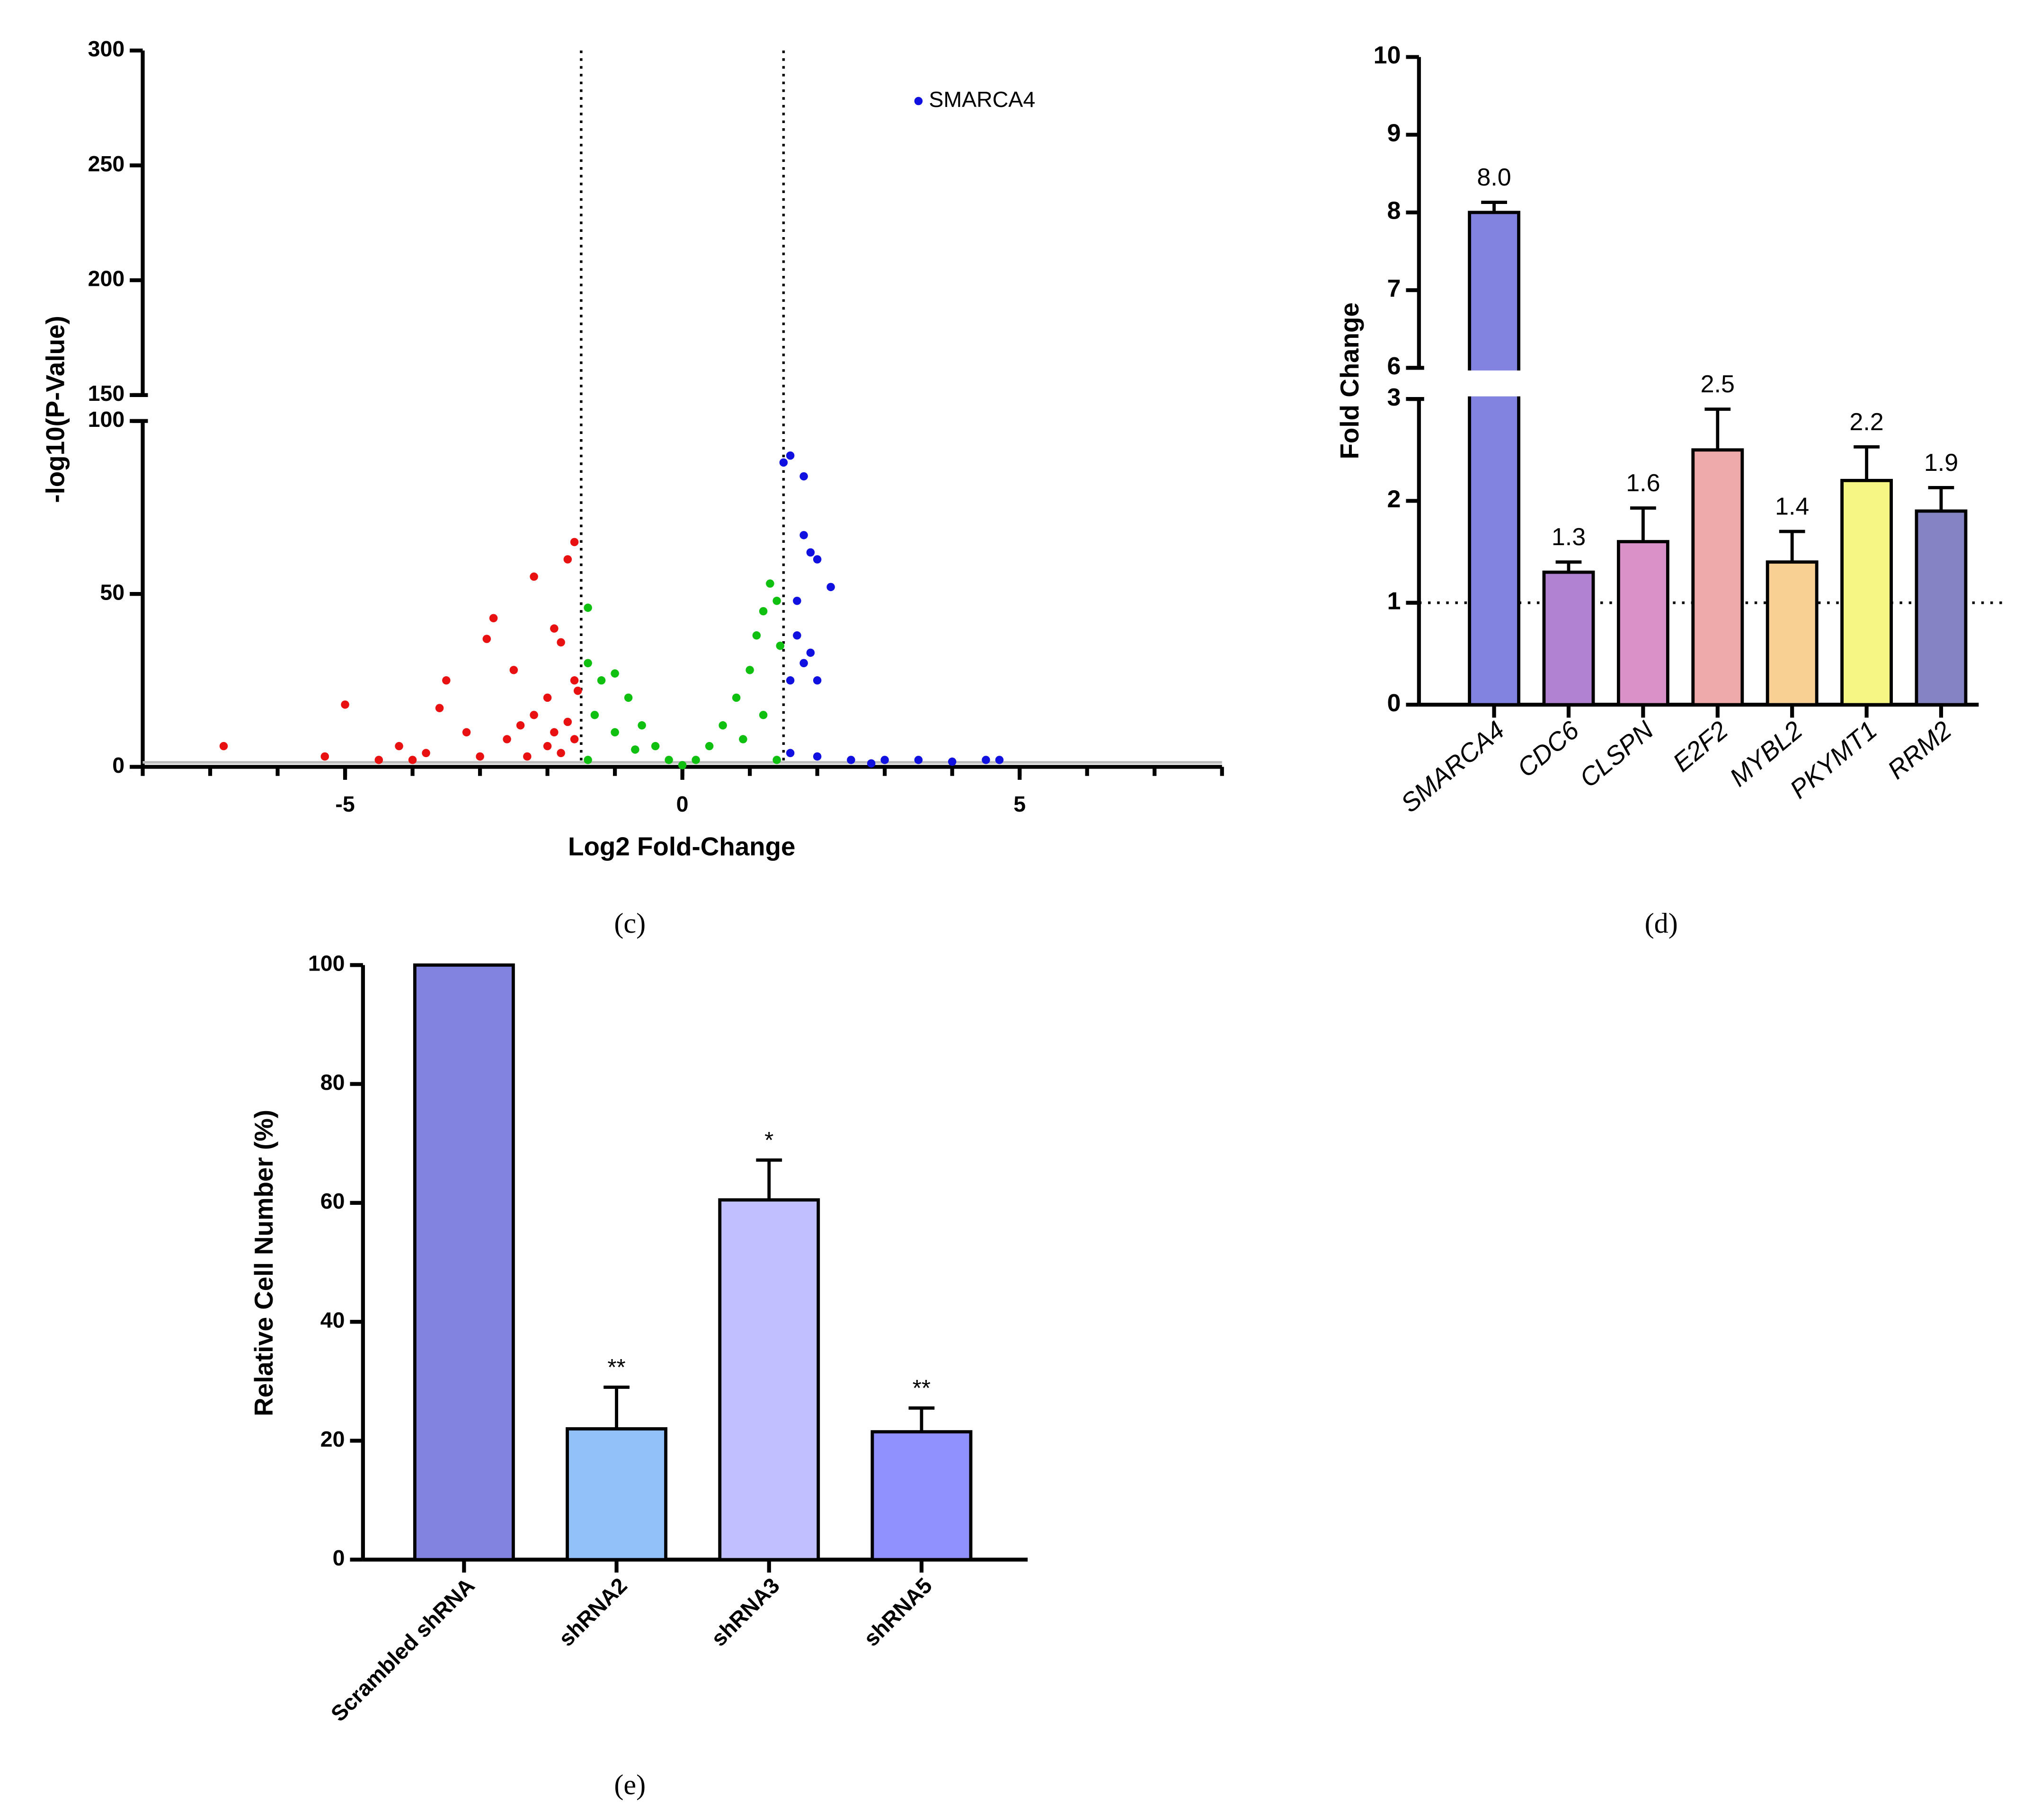 The image size is (2032, 1820). What do you see at coordinates (55, 409) in the screenshot?
I see `y-axis-label: -log10(P-Value)` at bounding box center [55, 409].